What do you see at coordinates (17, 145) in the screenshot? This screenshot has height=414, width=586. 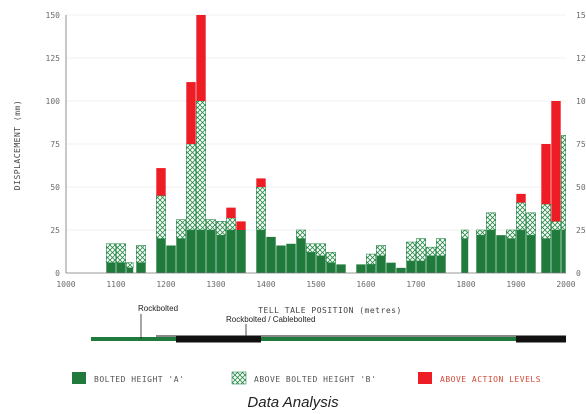 I see `y-axis-label: DISPLACEMENT (mm)` at bounding box center [17, 145].